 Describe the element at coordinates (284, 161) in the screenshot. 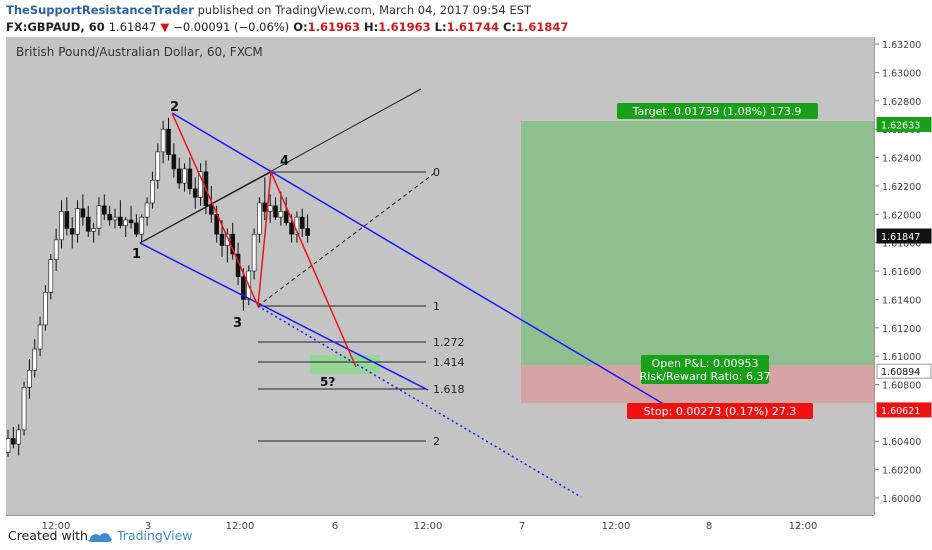

I see `wave-label-4: 4` at that location.